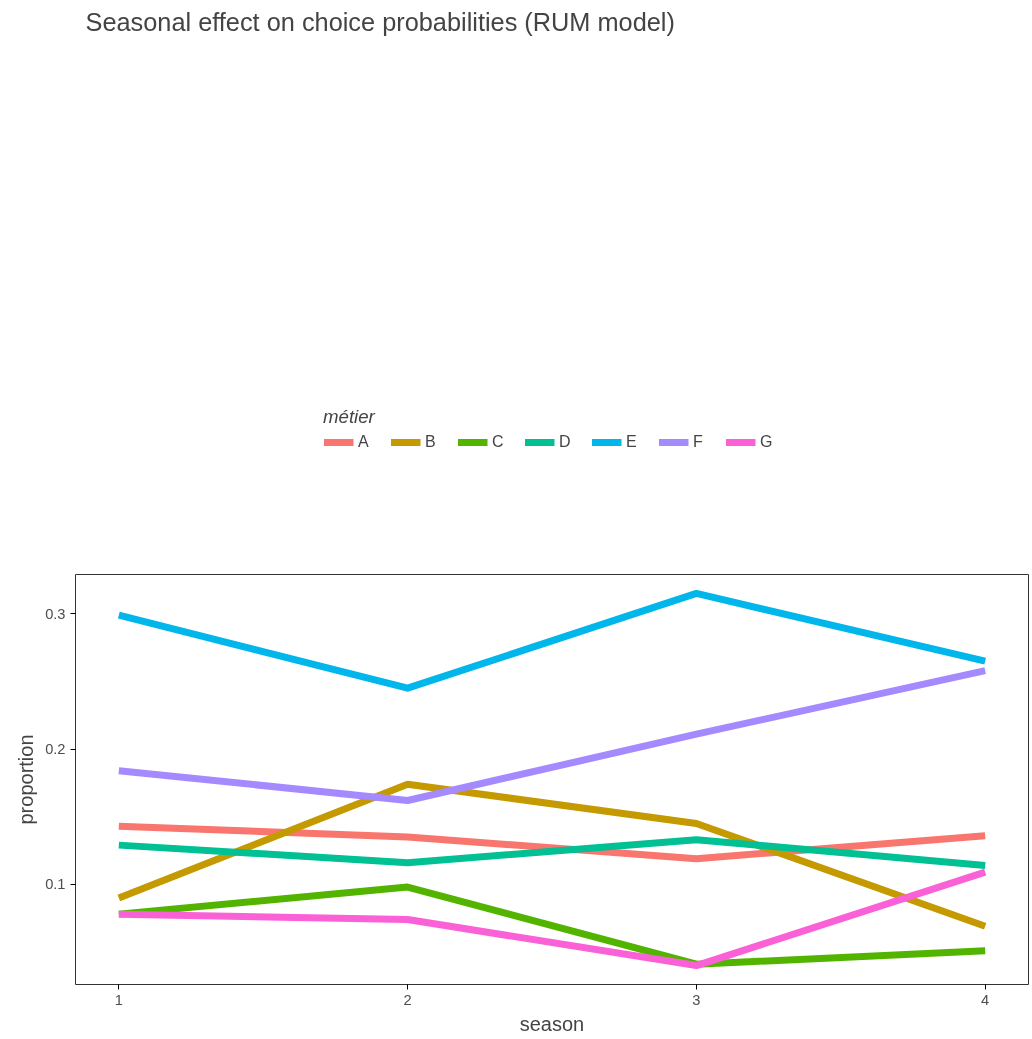  What do you see at coordinates (118, 999) in the screenshot?
I see `x-tick-label: 1` at bounding box center [118, 999].